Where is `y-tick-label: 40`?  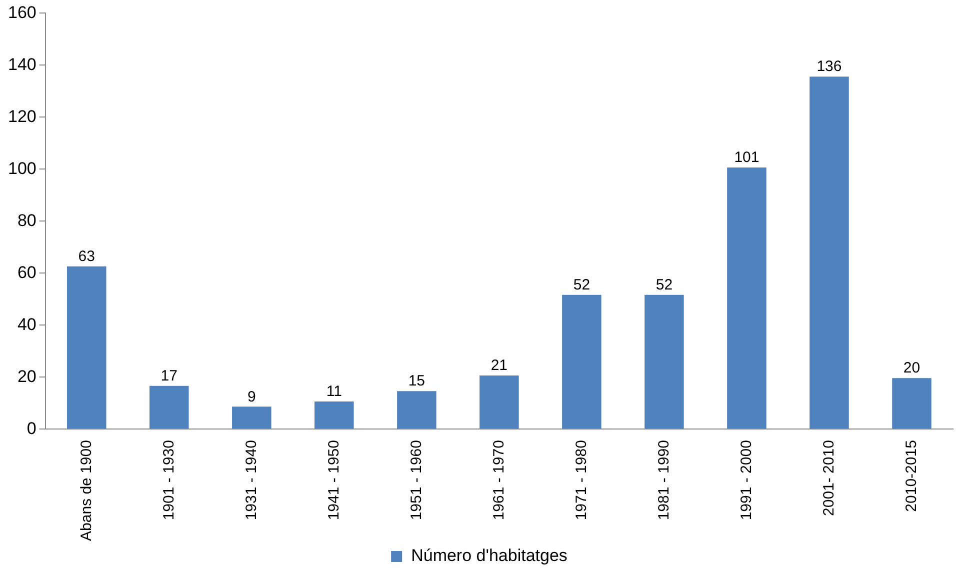
y-tick-label: 40 is located at coordinates (26, 324).